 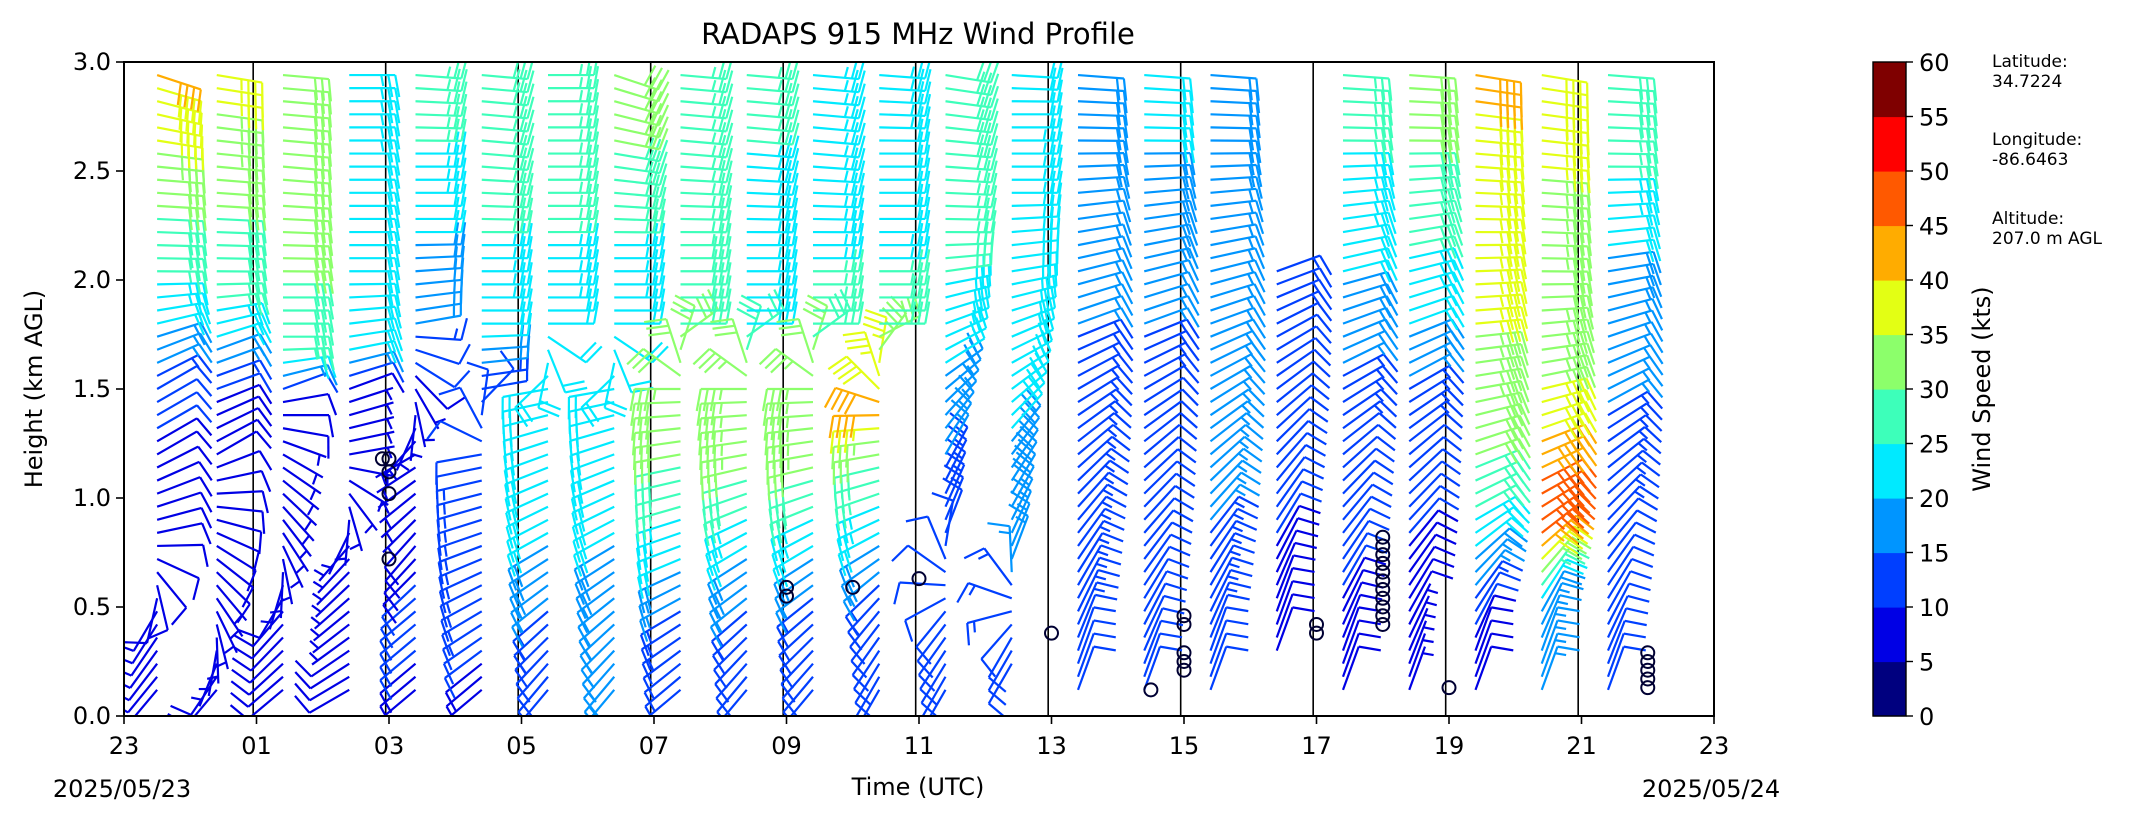 I want to click on calm-marker, so click(x=1383, y=546).